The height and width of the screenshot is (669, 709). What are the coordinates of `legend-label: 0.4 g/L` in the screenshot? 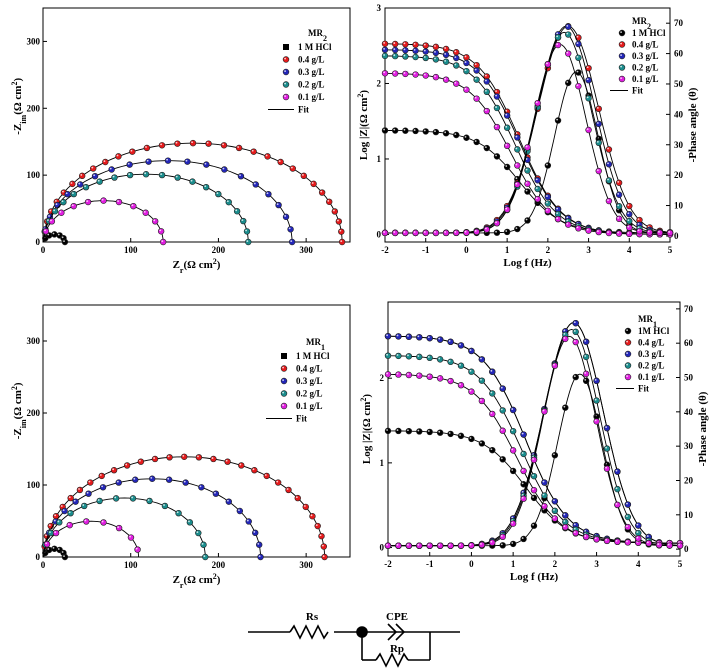 It's located at (651, 343).